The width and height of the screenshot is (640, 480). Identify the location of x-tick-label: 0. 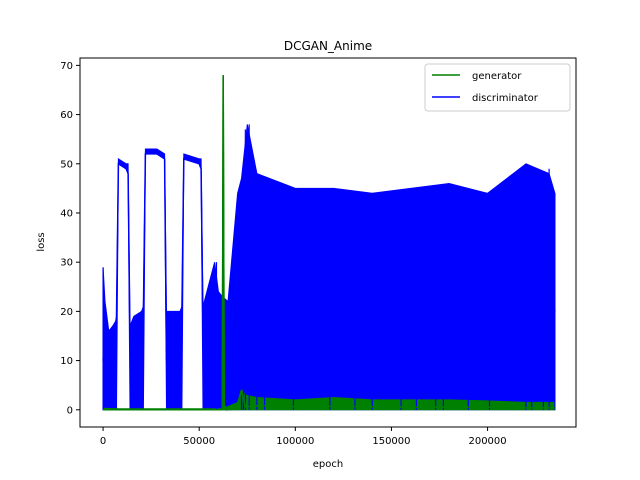
(103, 441).